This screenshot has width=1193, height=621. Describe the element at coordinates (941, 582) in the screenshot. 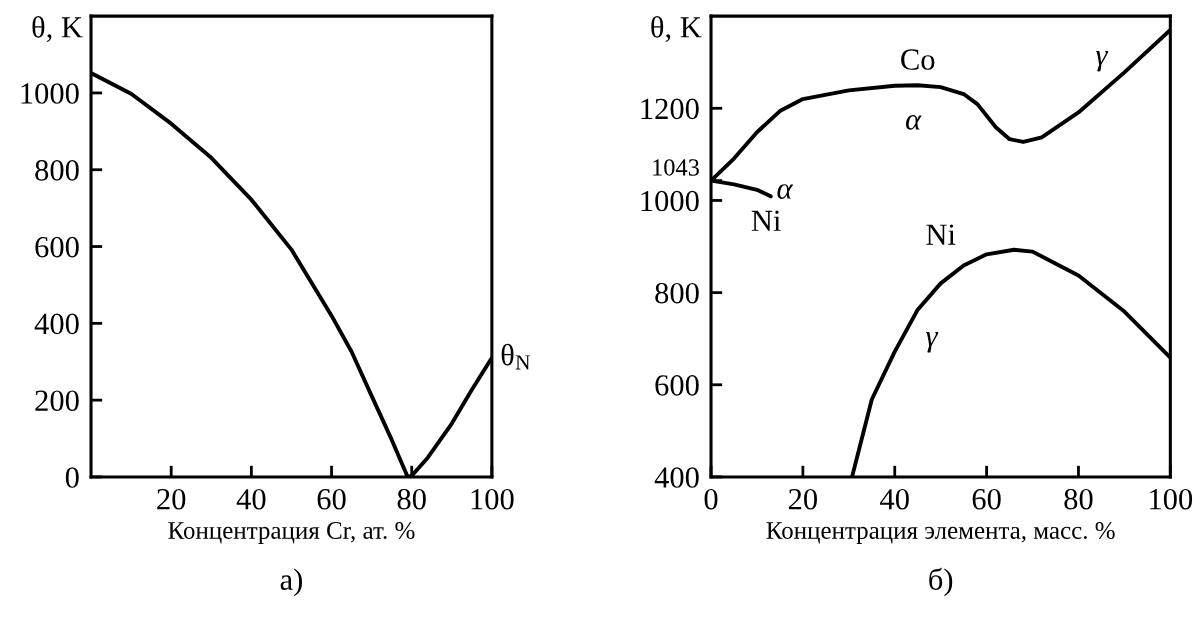

I see `text: б)` at that location.